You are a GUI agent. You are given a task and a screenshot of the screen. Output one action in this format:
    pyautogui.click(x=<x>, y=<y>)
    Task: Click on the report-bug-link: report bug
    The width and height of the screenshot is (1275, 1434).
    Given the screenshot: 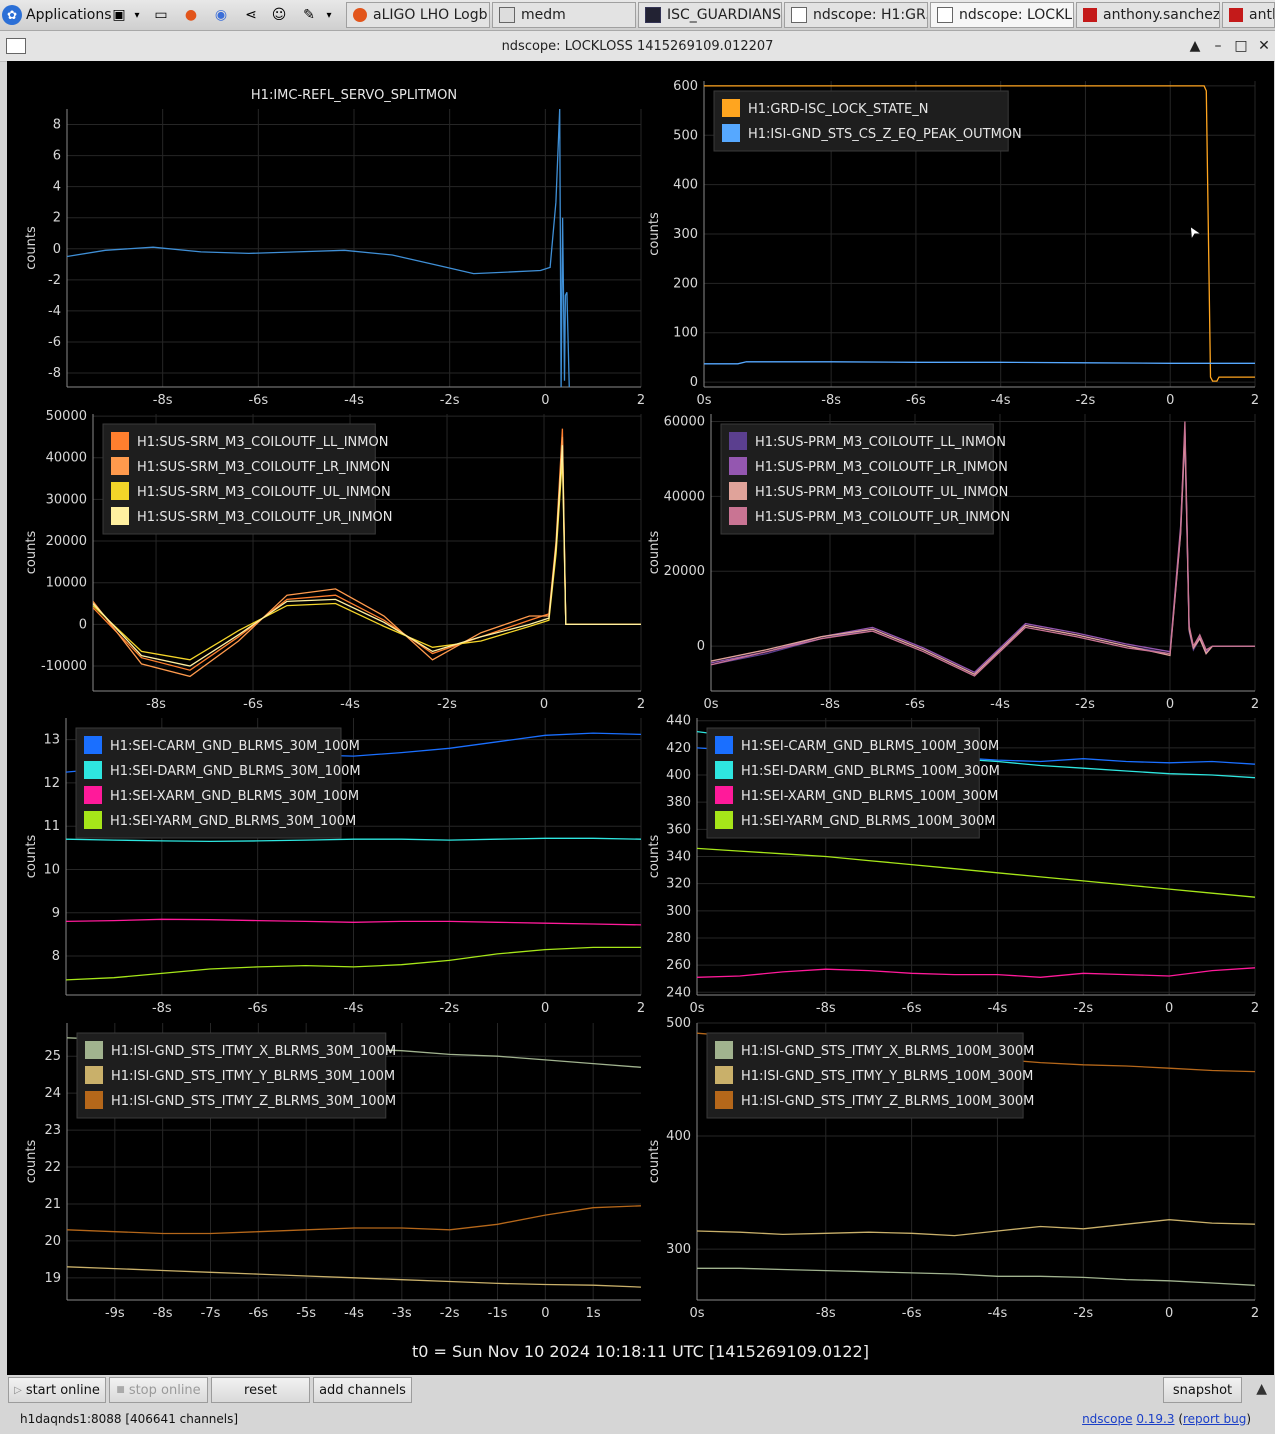 What is the action you would take?
    pyautogui.click(x=1215, y=1419)
    